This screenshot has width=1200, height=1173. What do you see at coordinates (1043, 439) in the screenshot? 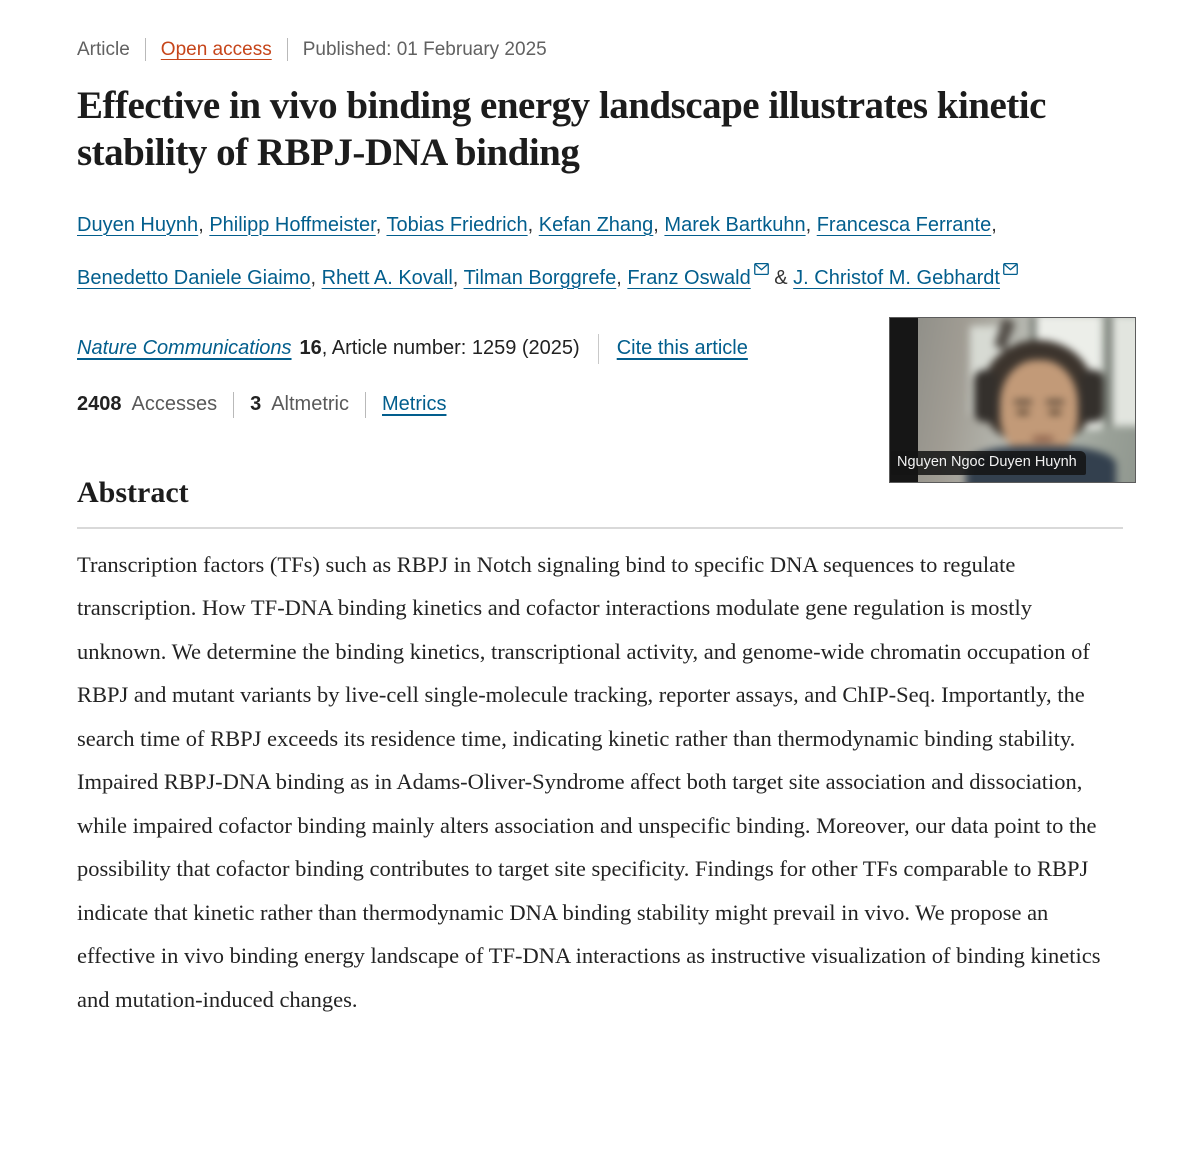
I see `person-mouth` at bounding box center [1043, 439].